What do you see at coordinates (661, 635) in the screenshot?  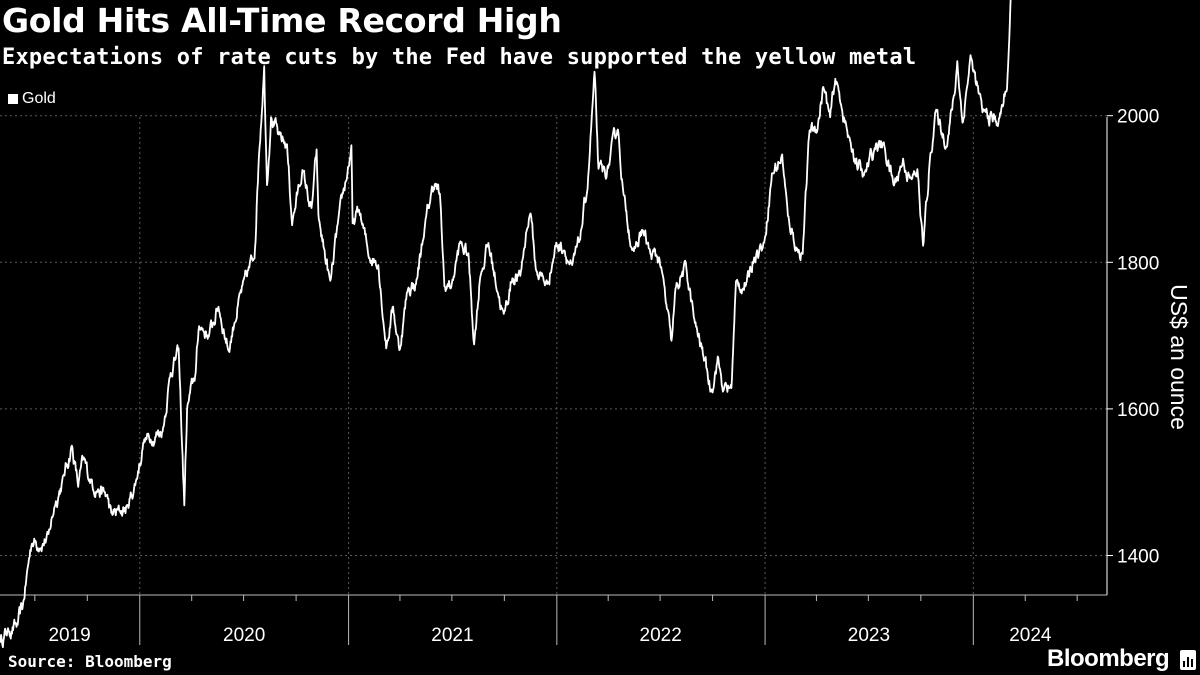 I see `x-tick-label-2022: 2022` at bounding box center [661, 635].